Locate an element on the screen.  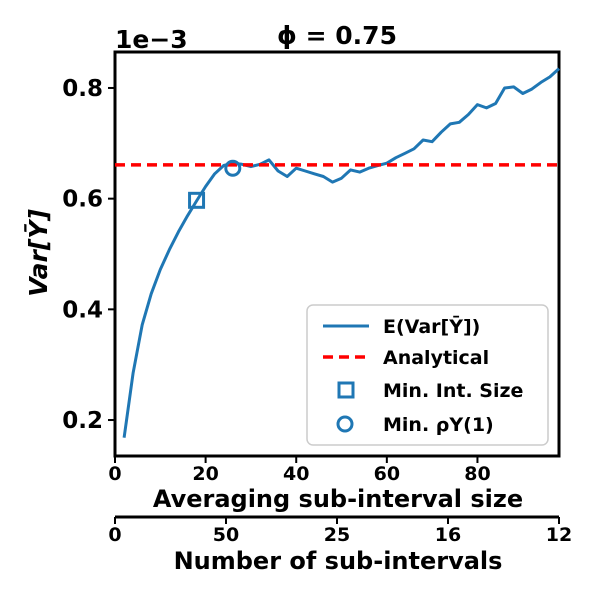
secondary-x-tick-label: 12 is located at coordinates (559, 535).